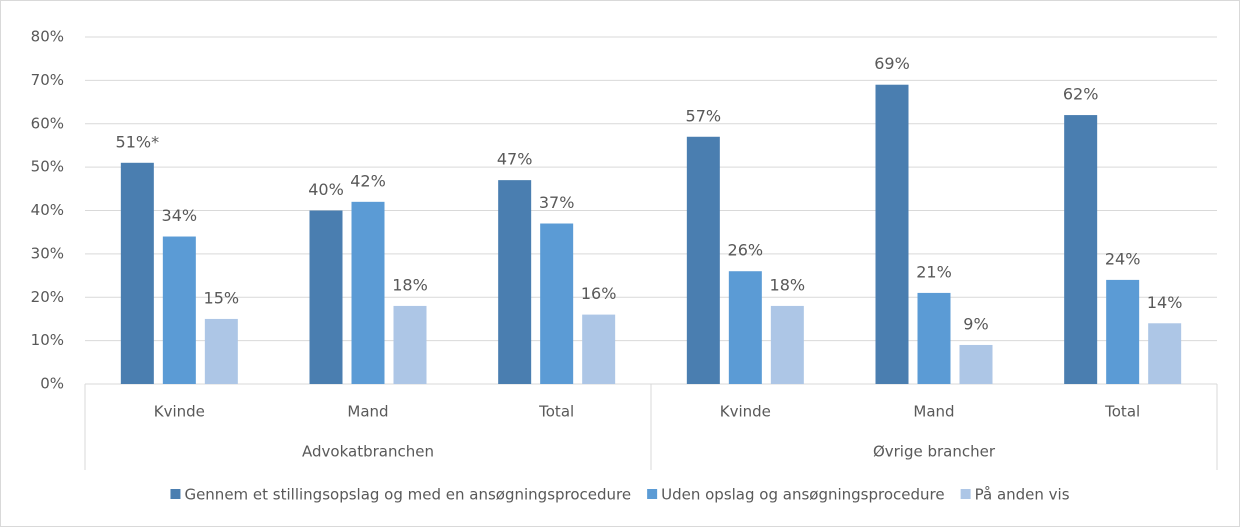  I want to click on group-label: Advokatbranchen, so click(368, 452).